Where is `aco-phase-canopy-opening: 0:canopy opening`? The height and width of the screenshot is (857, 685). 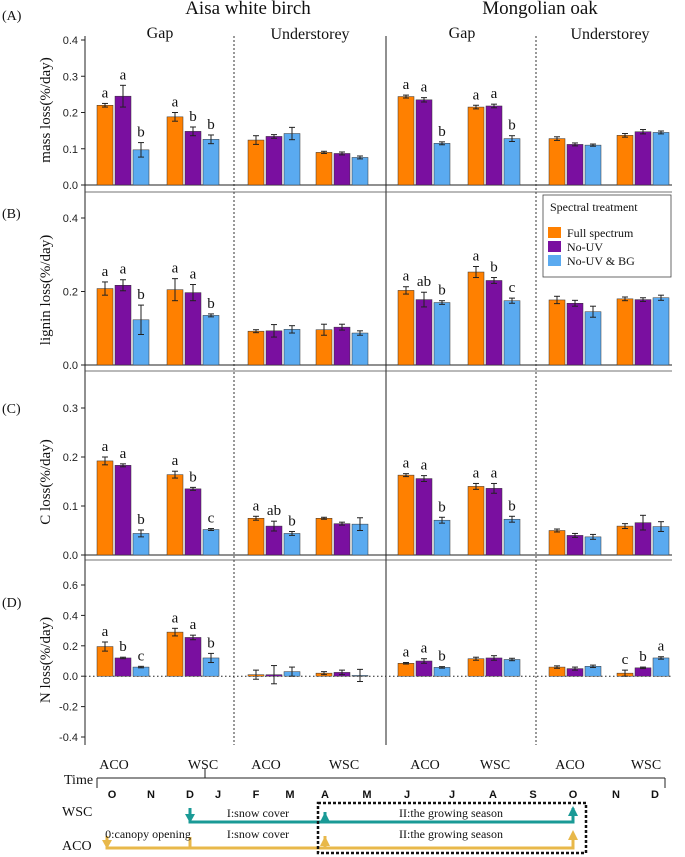 aco-phase-canopy-opening: 0:canopy opening is located at coordinates (148, 834).